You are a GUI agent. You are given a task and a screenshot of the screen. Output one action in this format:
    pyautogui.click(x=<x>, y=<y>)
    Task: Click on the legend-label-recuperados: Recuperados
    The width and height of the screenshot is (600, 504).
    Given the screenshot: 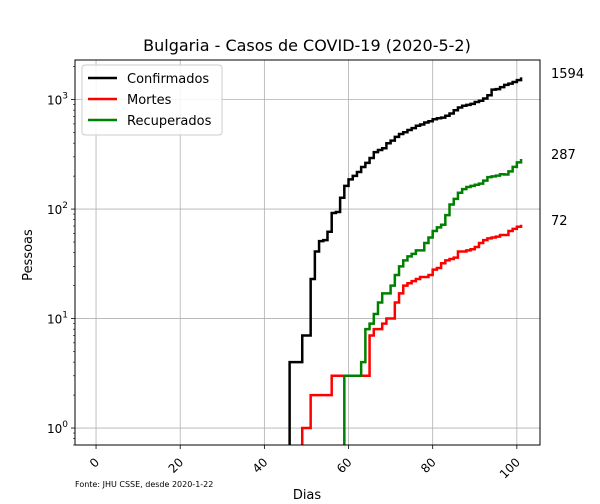 What is the action you would take?
    pyautogui.click(x=169, y=121)
    